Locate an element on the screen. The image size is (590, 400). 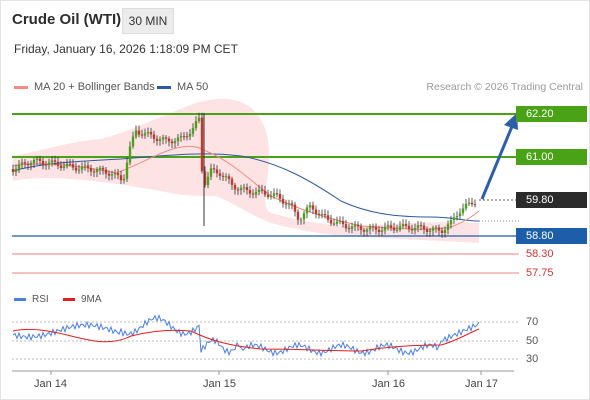
research-credit: Research © 2026 Trading Central is located at coordinates (504, 87).